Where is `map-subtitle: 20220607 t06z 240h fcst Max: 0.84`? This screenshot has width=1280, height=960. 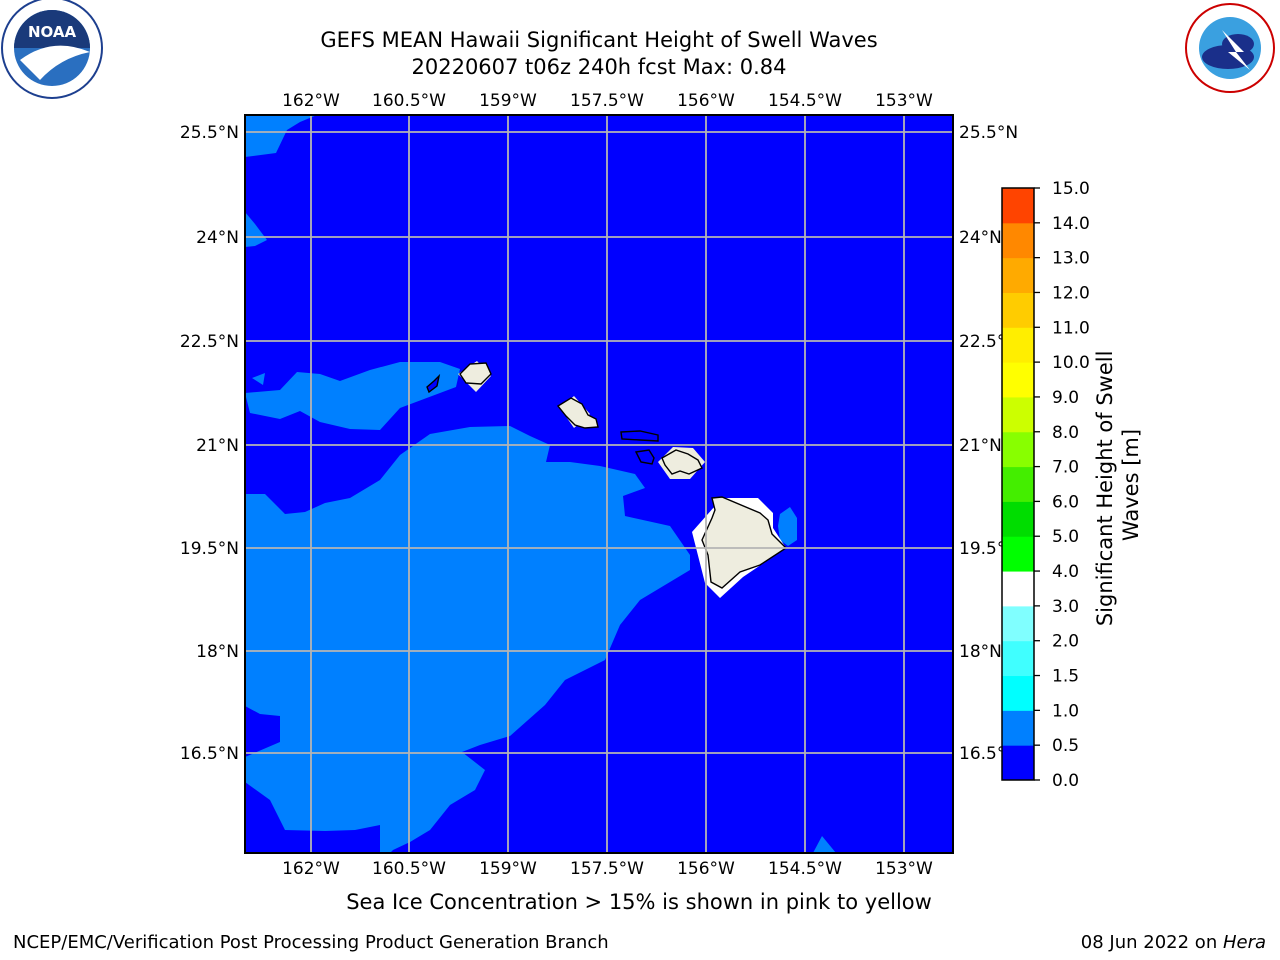 map-subtitle: 20220607 t06z 240h fcst Max: 0.84 is located at coordinates (599, 67).